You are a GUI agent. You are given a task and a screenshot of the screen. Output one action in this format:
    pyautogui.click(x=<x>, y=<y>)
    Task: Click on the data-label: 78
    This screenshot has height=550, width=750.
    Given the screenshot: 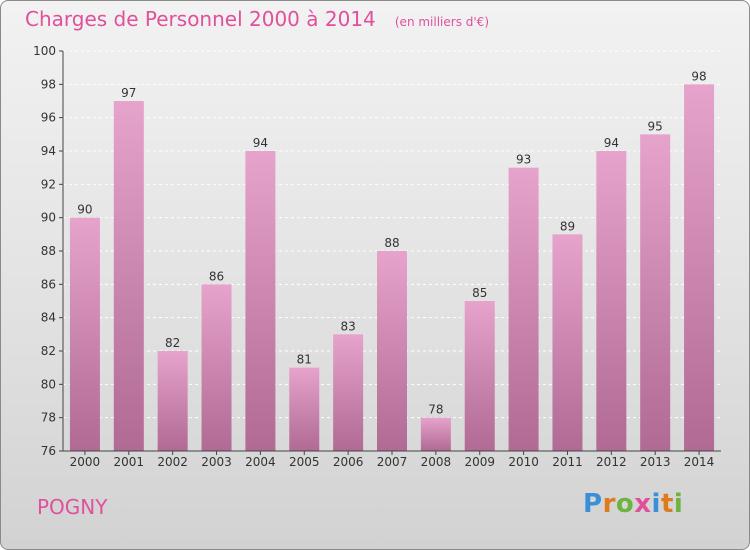 What is the action you would take?
    pyautogui.click(x=435, y=410)
    